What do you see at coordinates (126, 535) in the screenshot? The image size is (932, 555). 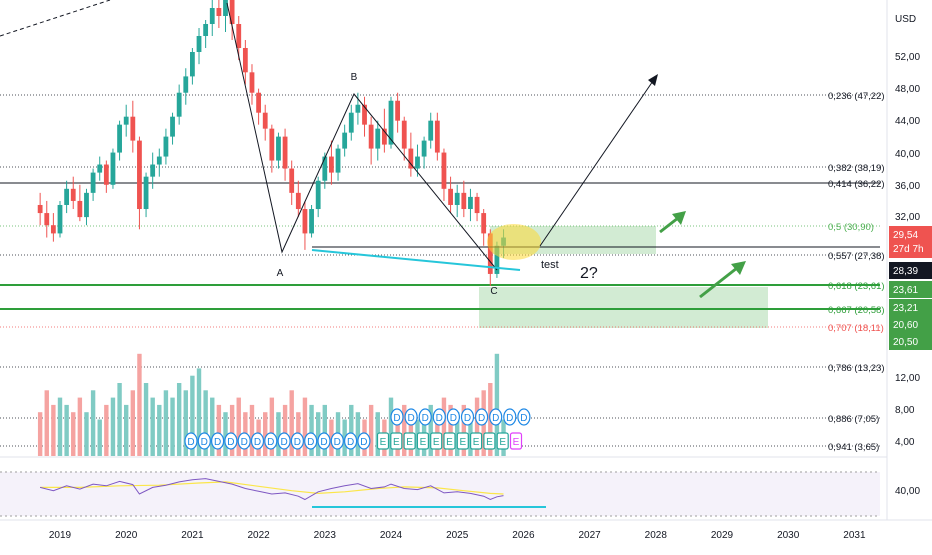 I see `x-tick-label: 2020` at bounding box center [126, 535].